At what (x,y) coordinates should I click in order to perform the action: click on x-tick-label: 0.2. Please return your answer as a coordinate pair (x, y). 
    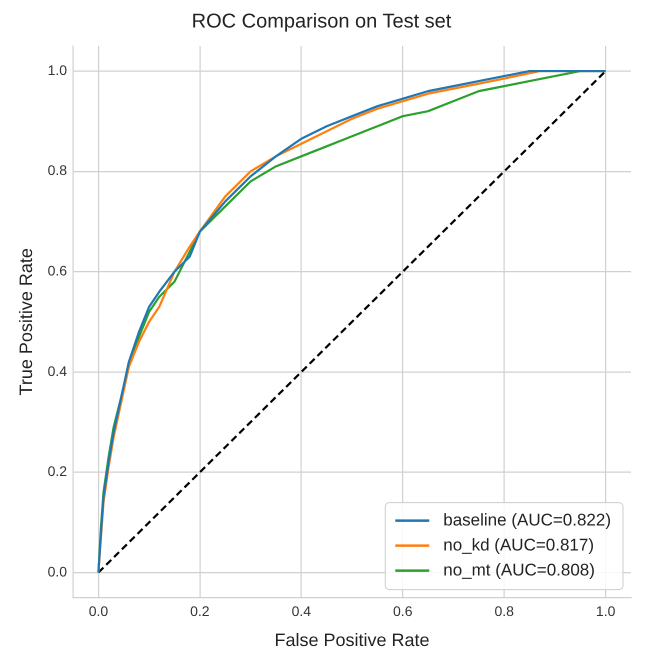
    Looking at the image, I should click on (200, 610).